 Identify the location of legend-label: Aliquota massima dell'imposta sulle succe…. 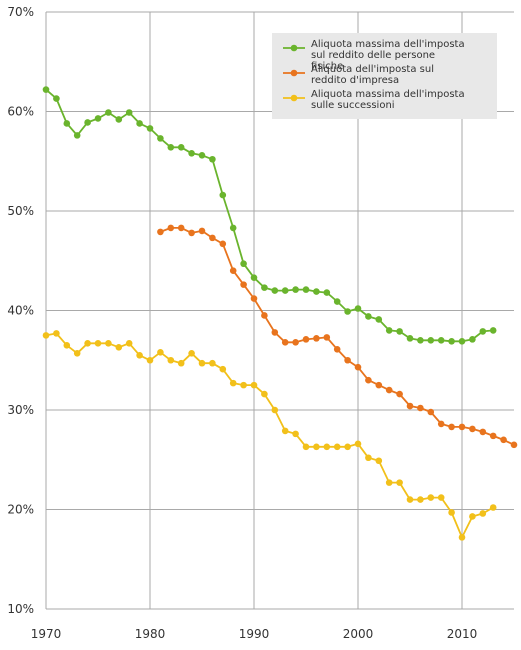
(388, 100).